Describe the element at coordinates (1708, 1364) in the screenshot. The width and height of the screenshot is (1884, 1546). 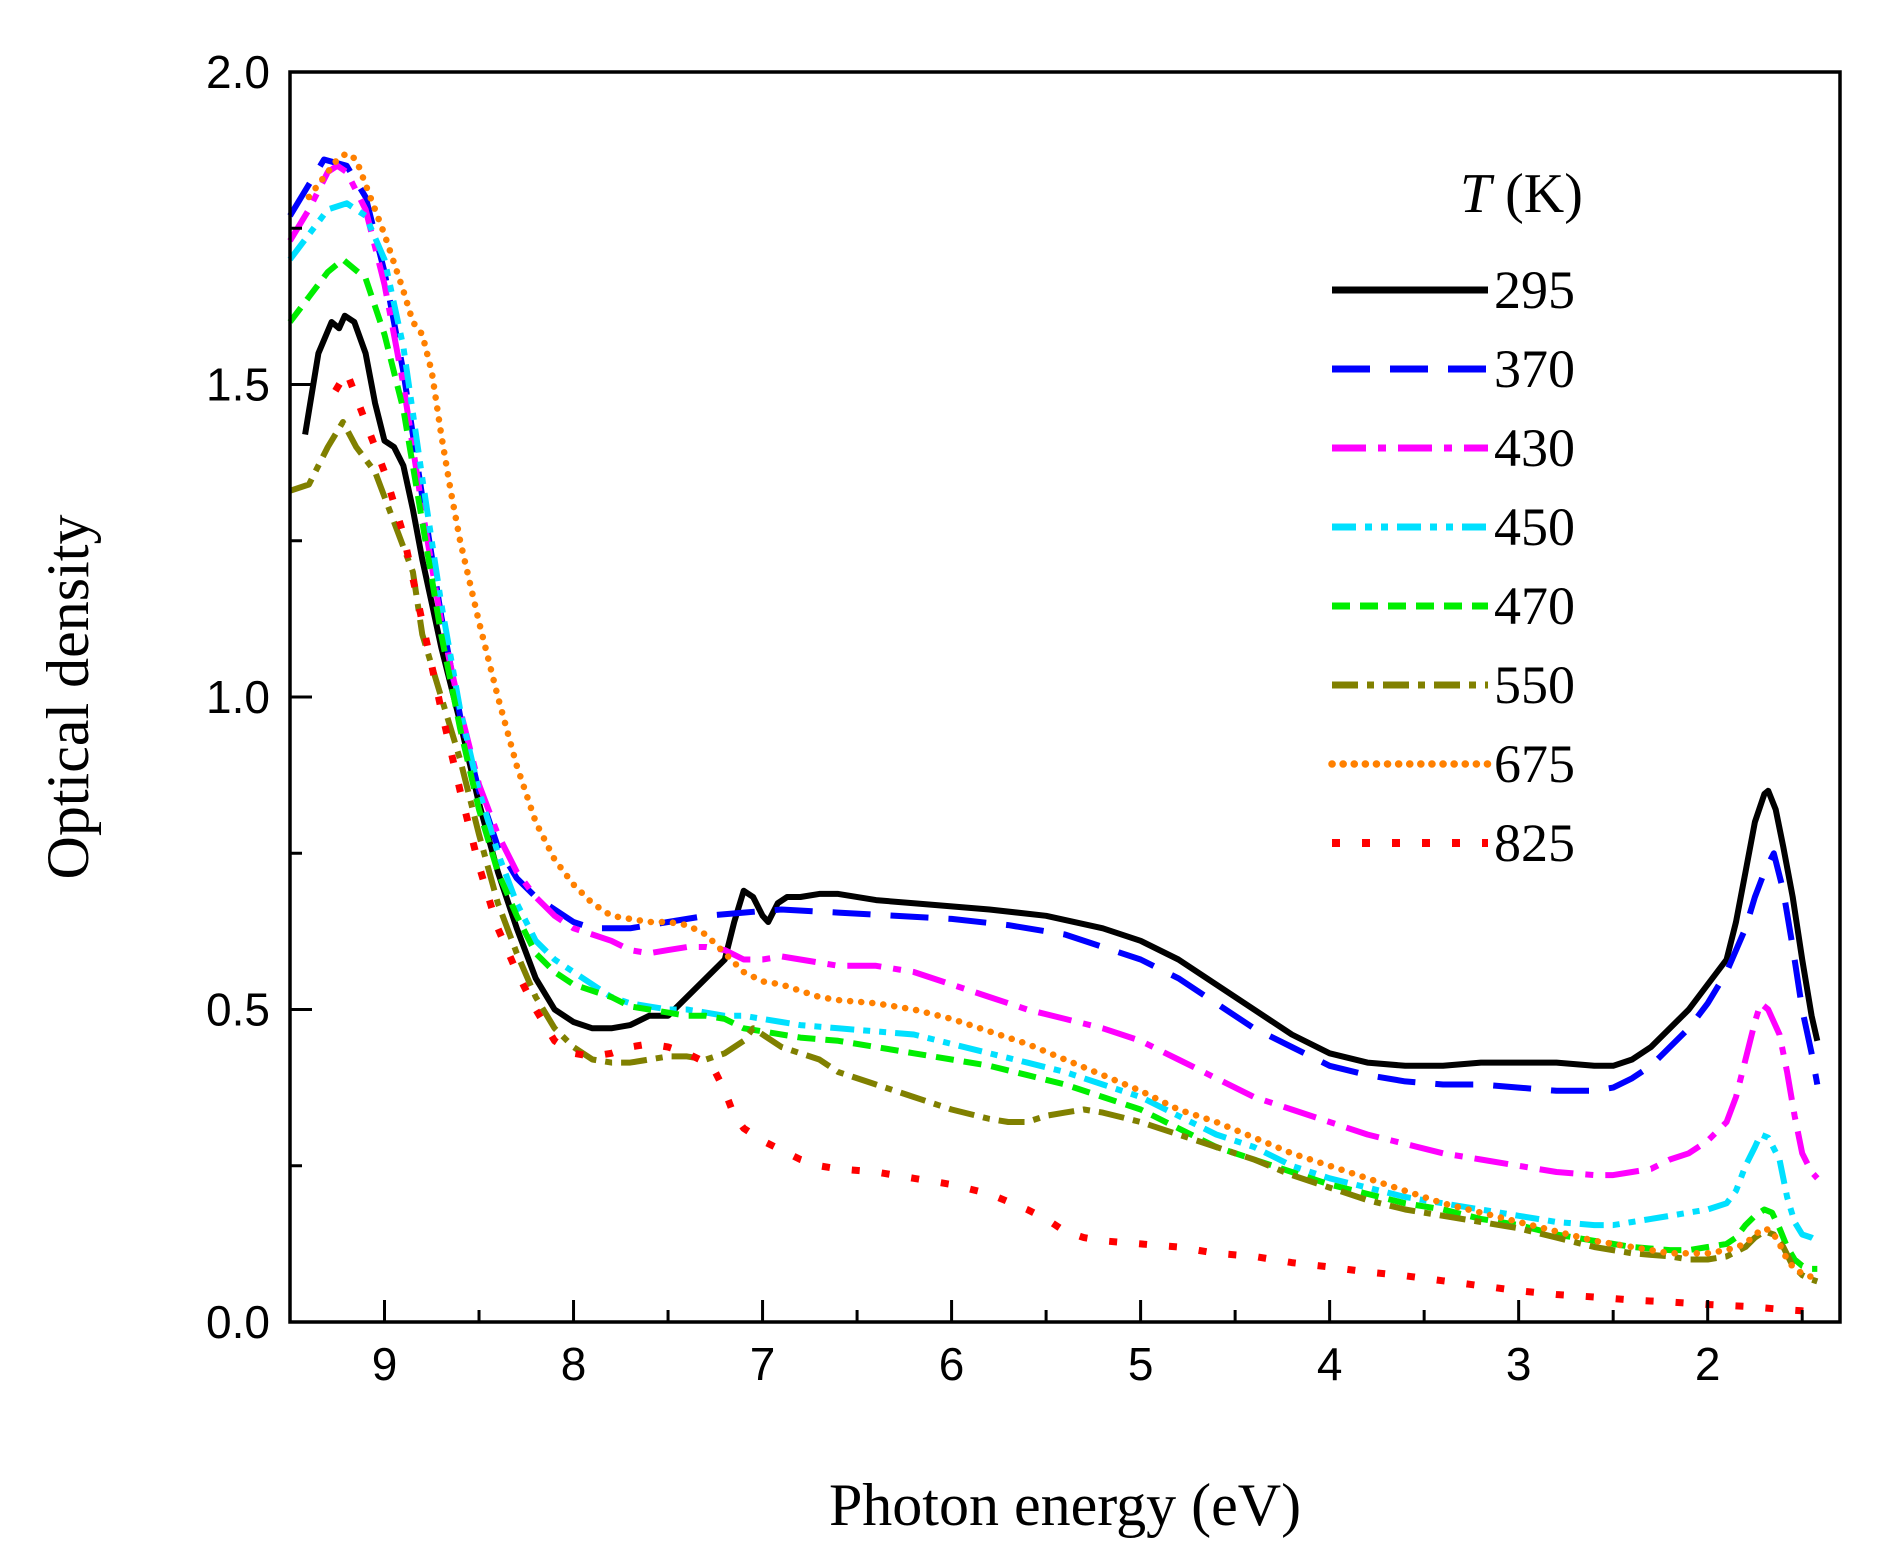
I see `x-tick-label-2: 2` at that location.